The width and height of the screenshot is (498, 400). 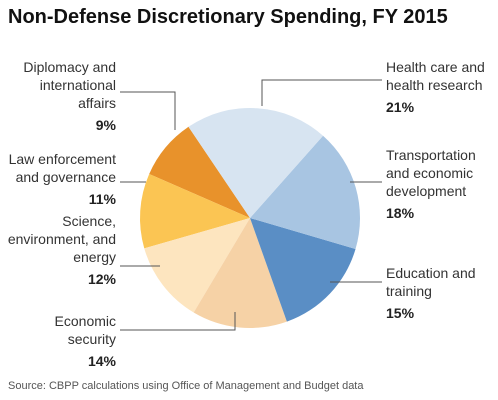 I want to click on category-label: Education and training, so click(x=431, y=282).